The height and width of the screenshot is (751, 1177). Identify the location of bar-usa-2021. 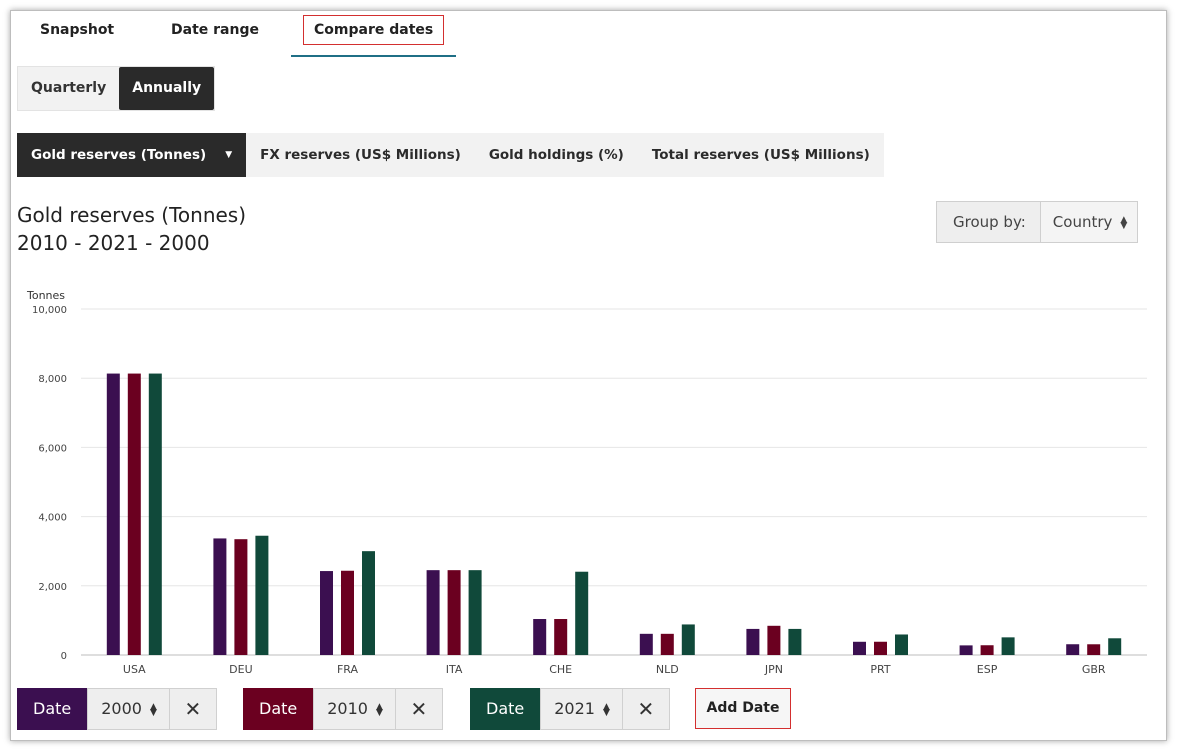
(155, 514).